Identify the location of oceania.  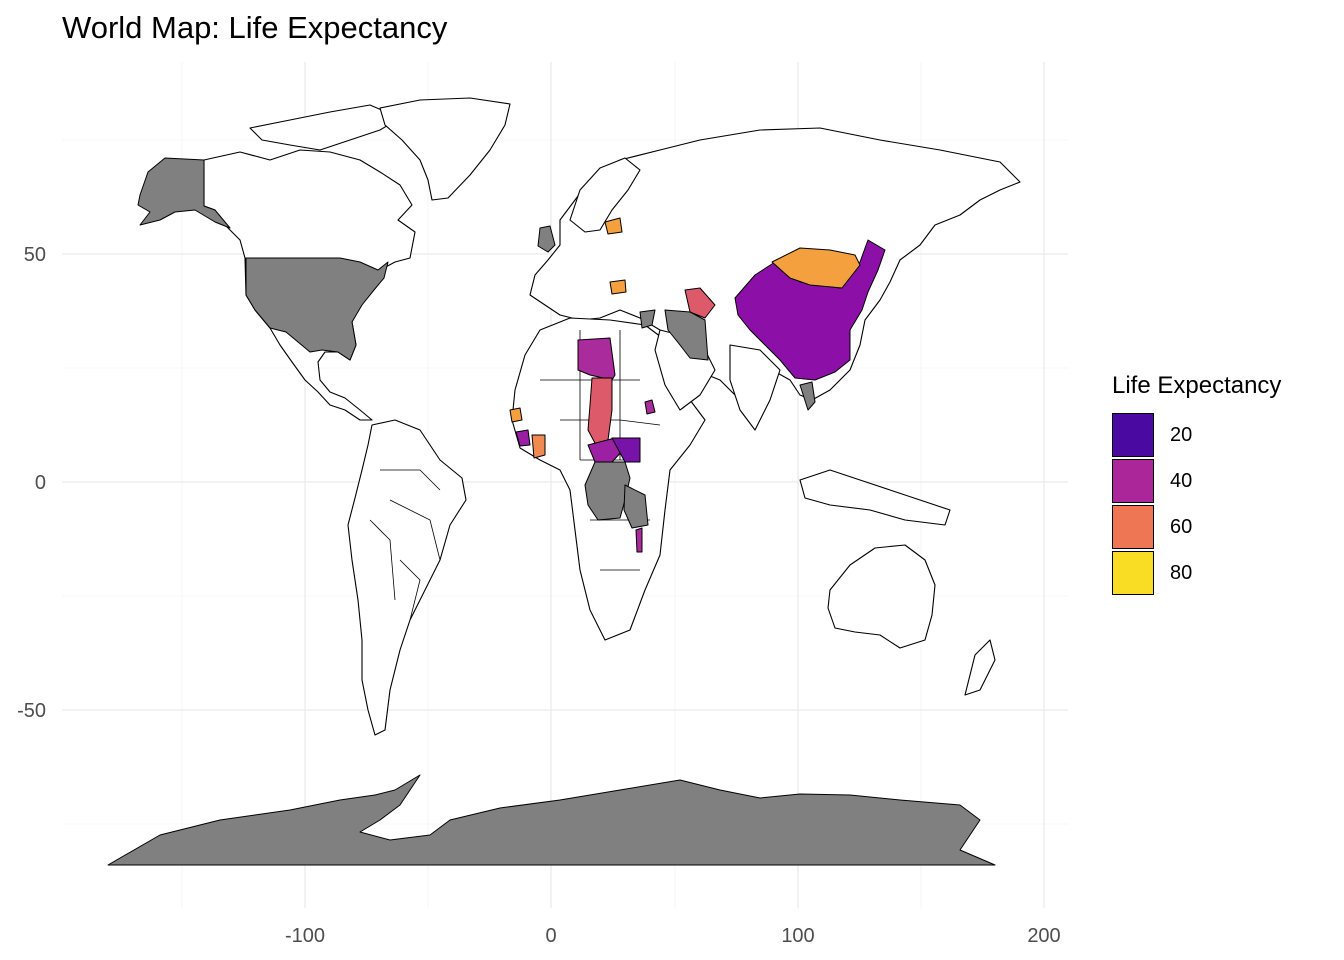
(897, 582).